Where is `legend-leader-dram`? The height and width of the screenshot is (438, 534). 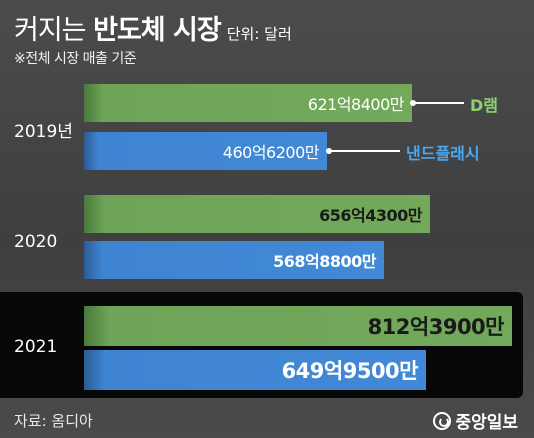
legend-leader-dram is located at coordinates (438, 103).